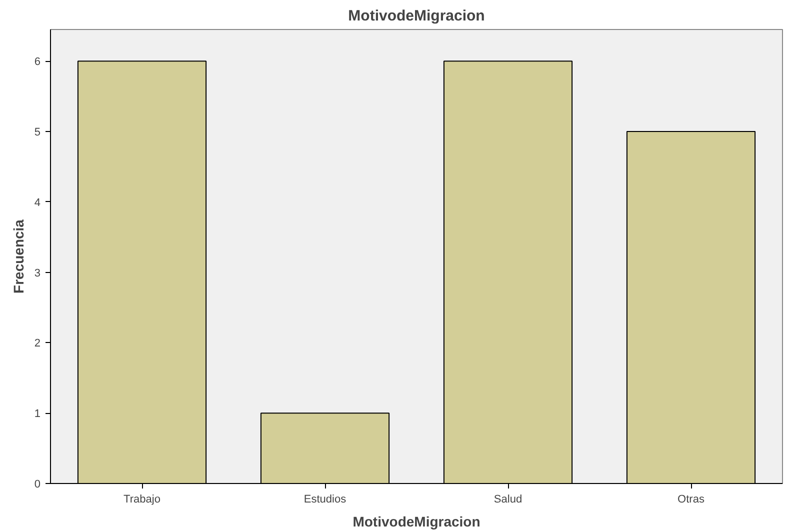  What do you see at coordinates (18, 256) in the screenshot?
I see `y-axis-title: Frecuencia` at bounding box center [18, 256].